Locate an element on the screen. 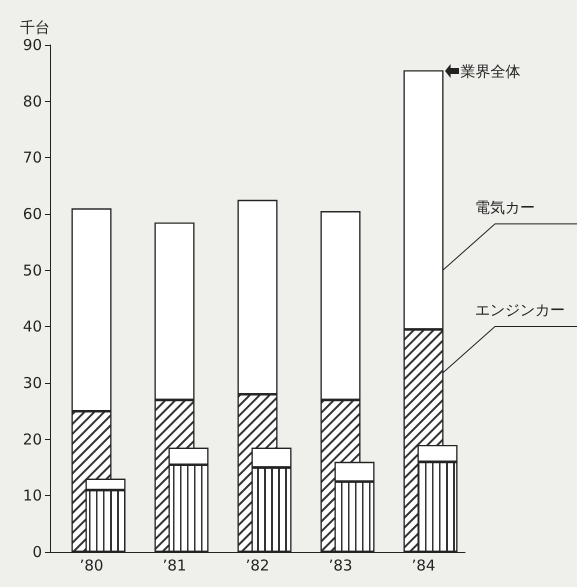 The image size is (577, 587). y-tick-label: 50 is located at coordinates (32, 270).